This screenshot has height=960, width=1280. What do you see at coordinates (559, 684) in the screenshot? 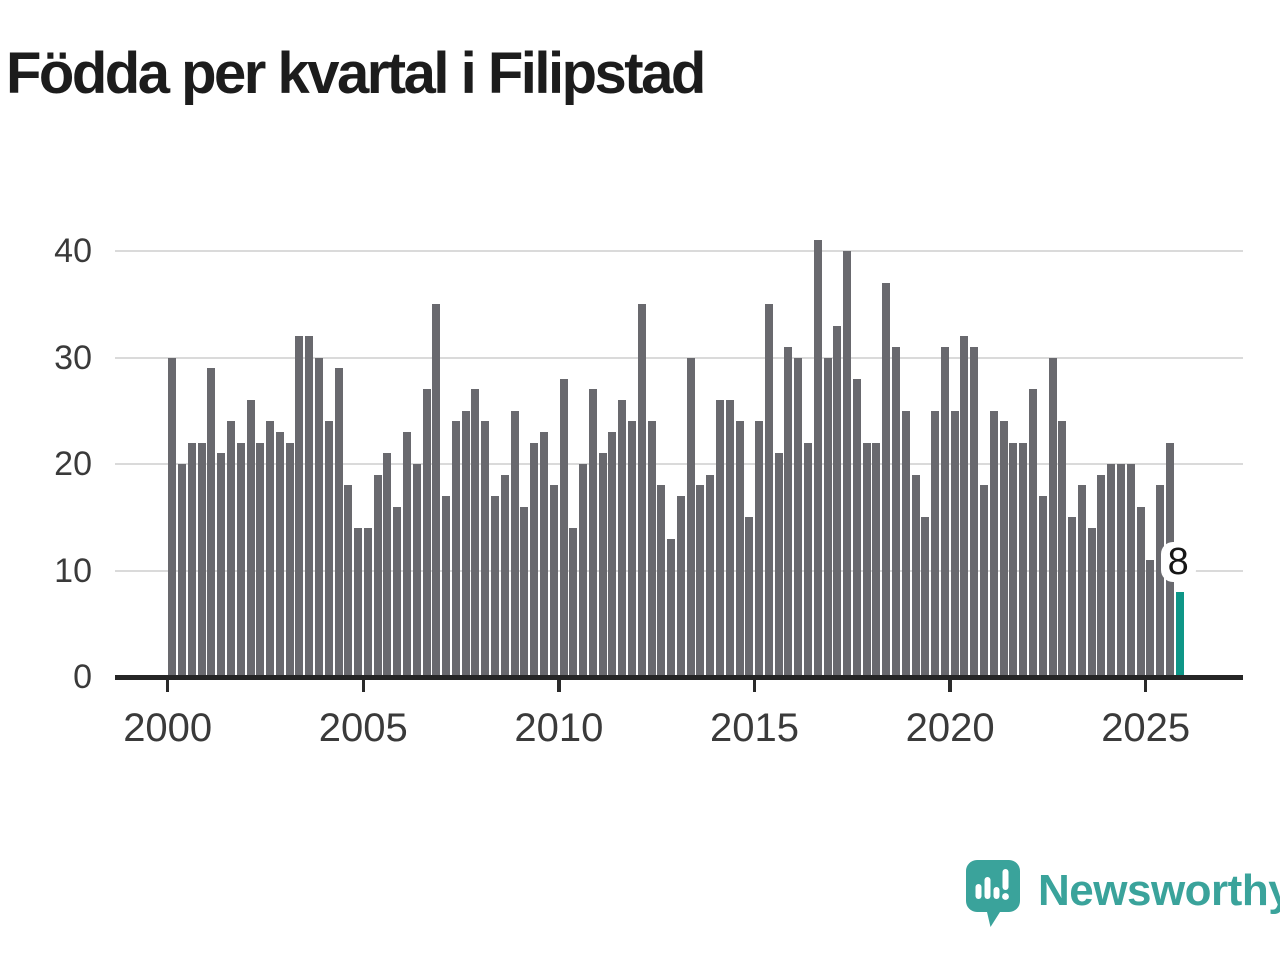
I see `x-tick-2010` at bounding box center [559, 684].